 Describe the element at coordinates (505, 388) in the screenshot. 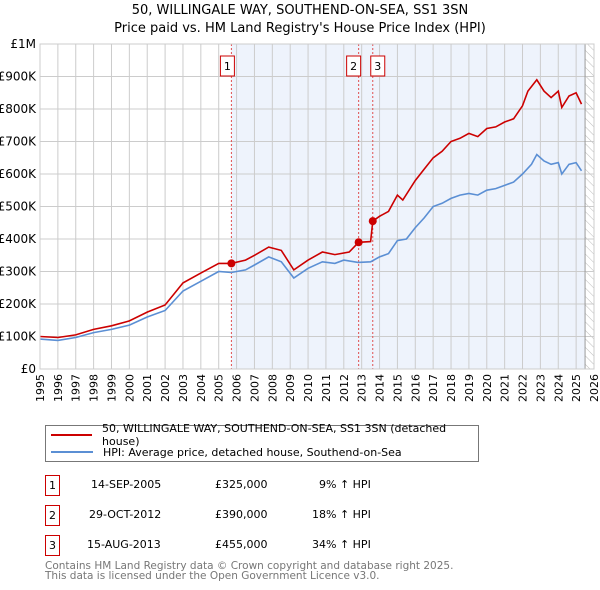

I see `x-tick-label: 2021` at that location.